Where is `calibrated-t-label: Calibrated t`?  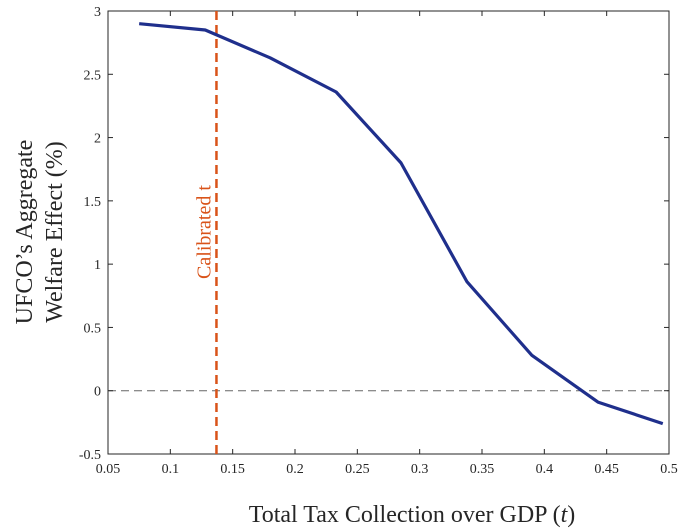 calibrated-t-label: Calibrated t is located at coordinates (204, 232).